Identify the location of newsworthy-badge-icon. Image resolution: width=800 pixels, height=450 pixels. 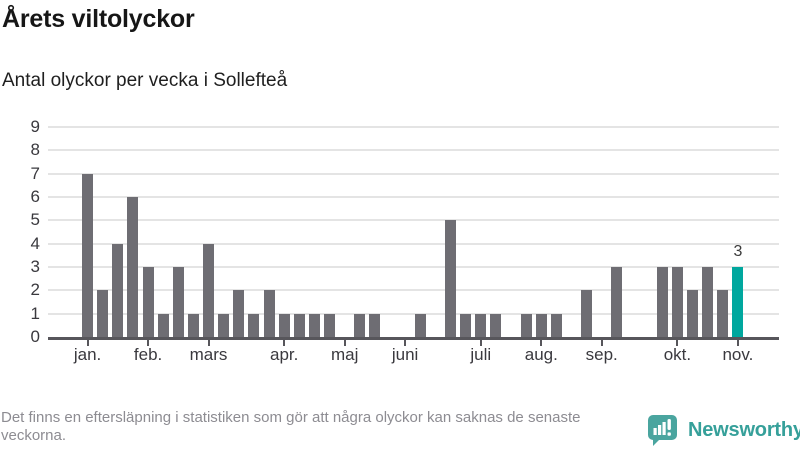
(662, 430).